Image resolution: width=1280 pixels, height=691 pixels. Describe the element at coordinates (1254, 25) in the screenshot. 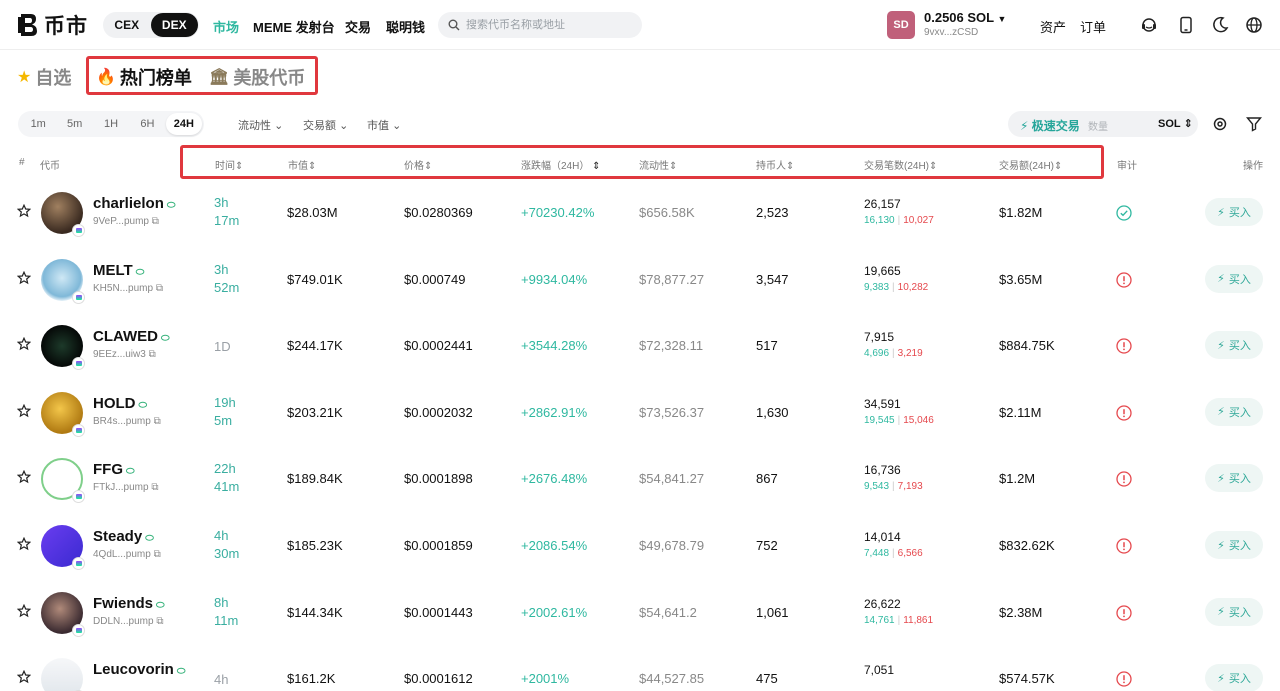

I see `globe-icon` at that location.